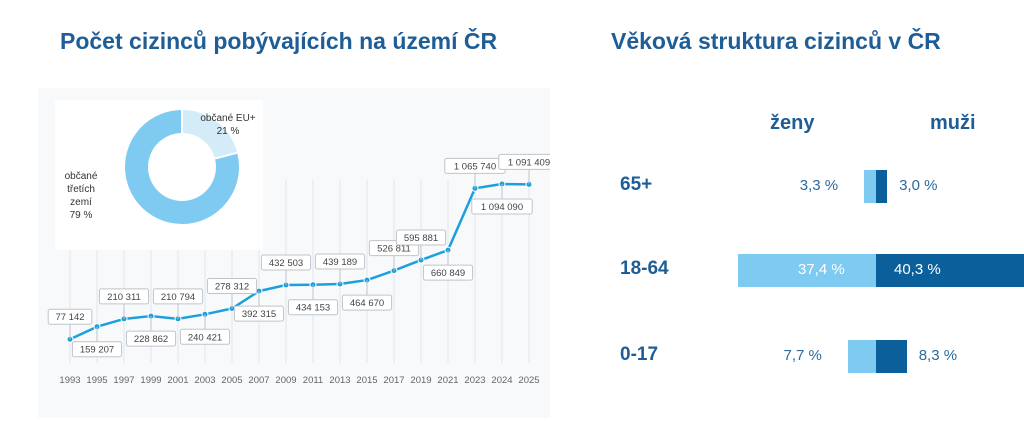 The image size is (1024, 421). Describe the element at coordinates (286, 263) in the screenshot. I see `svg-text: 432 503` at that location.